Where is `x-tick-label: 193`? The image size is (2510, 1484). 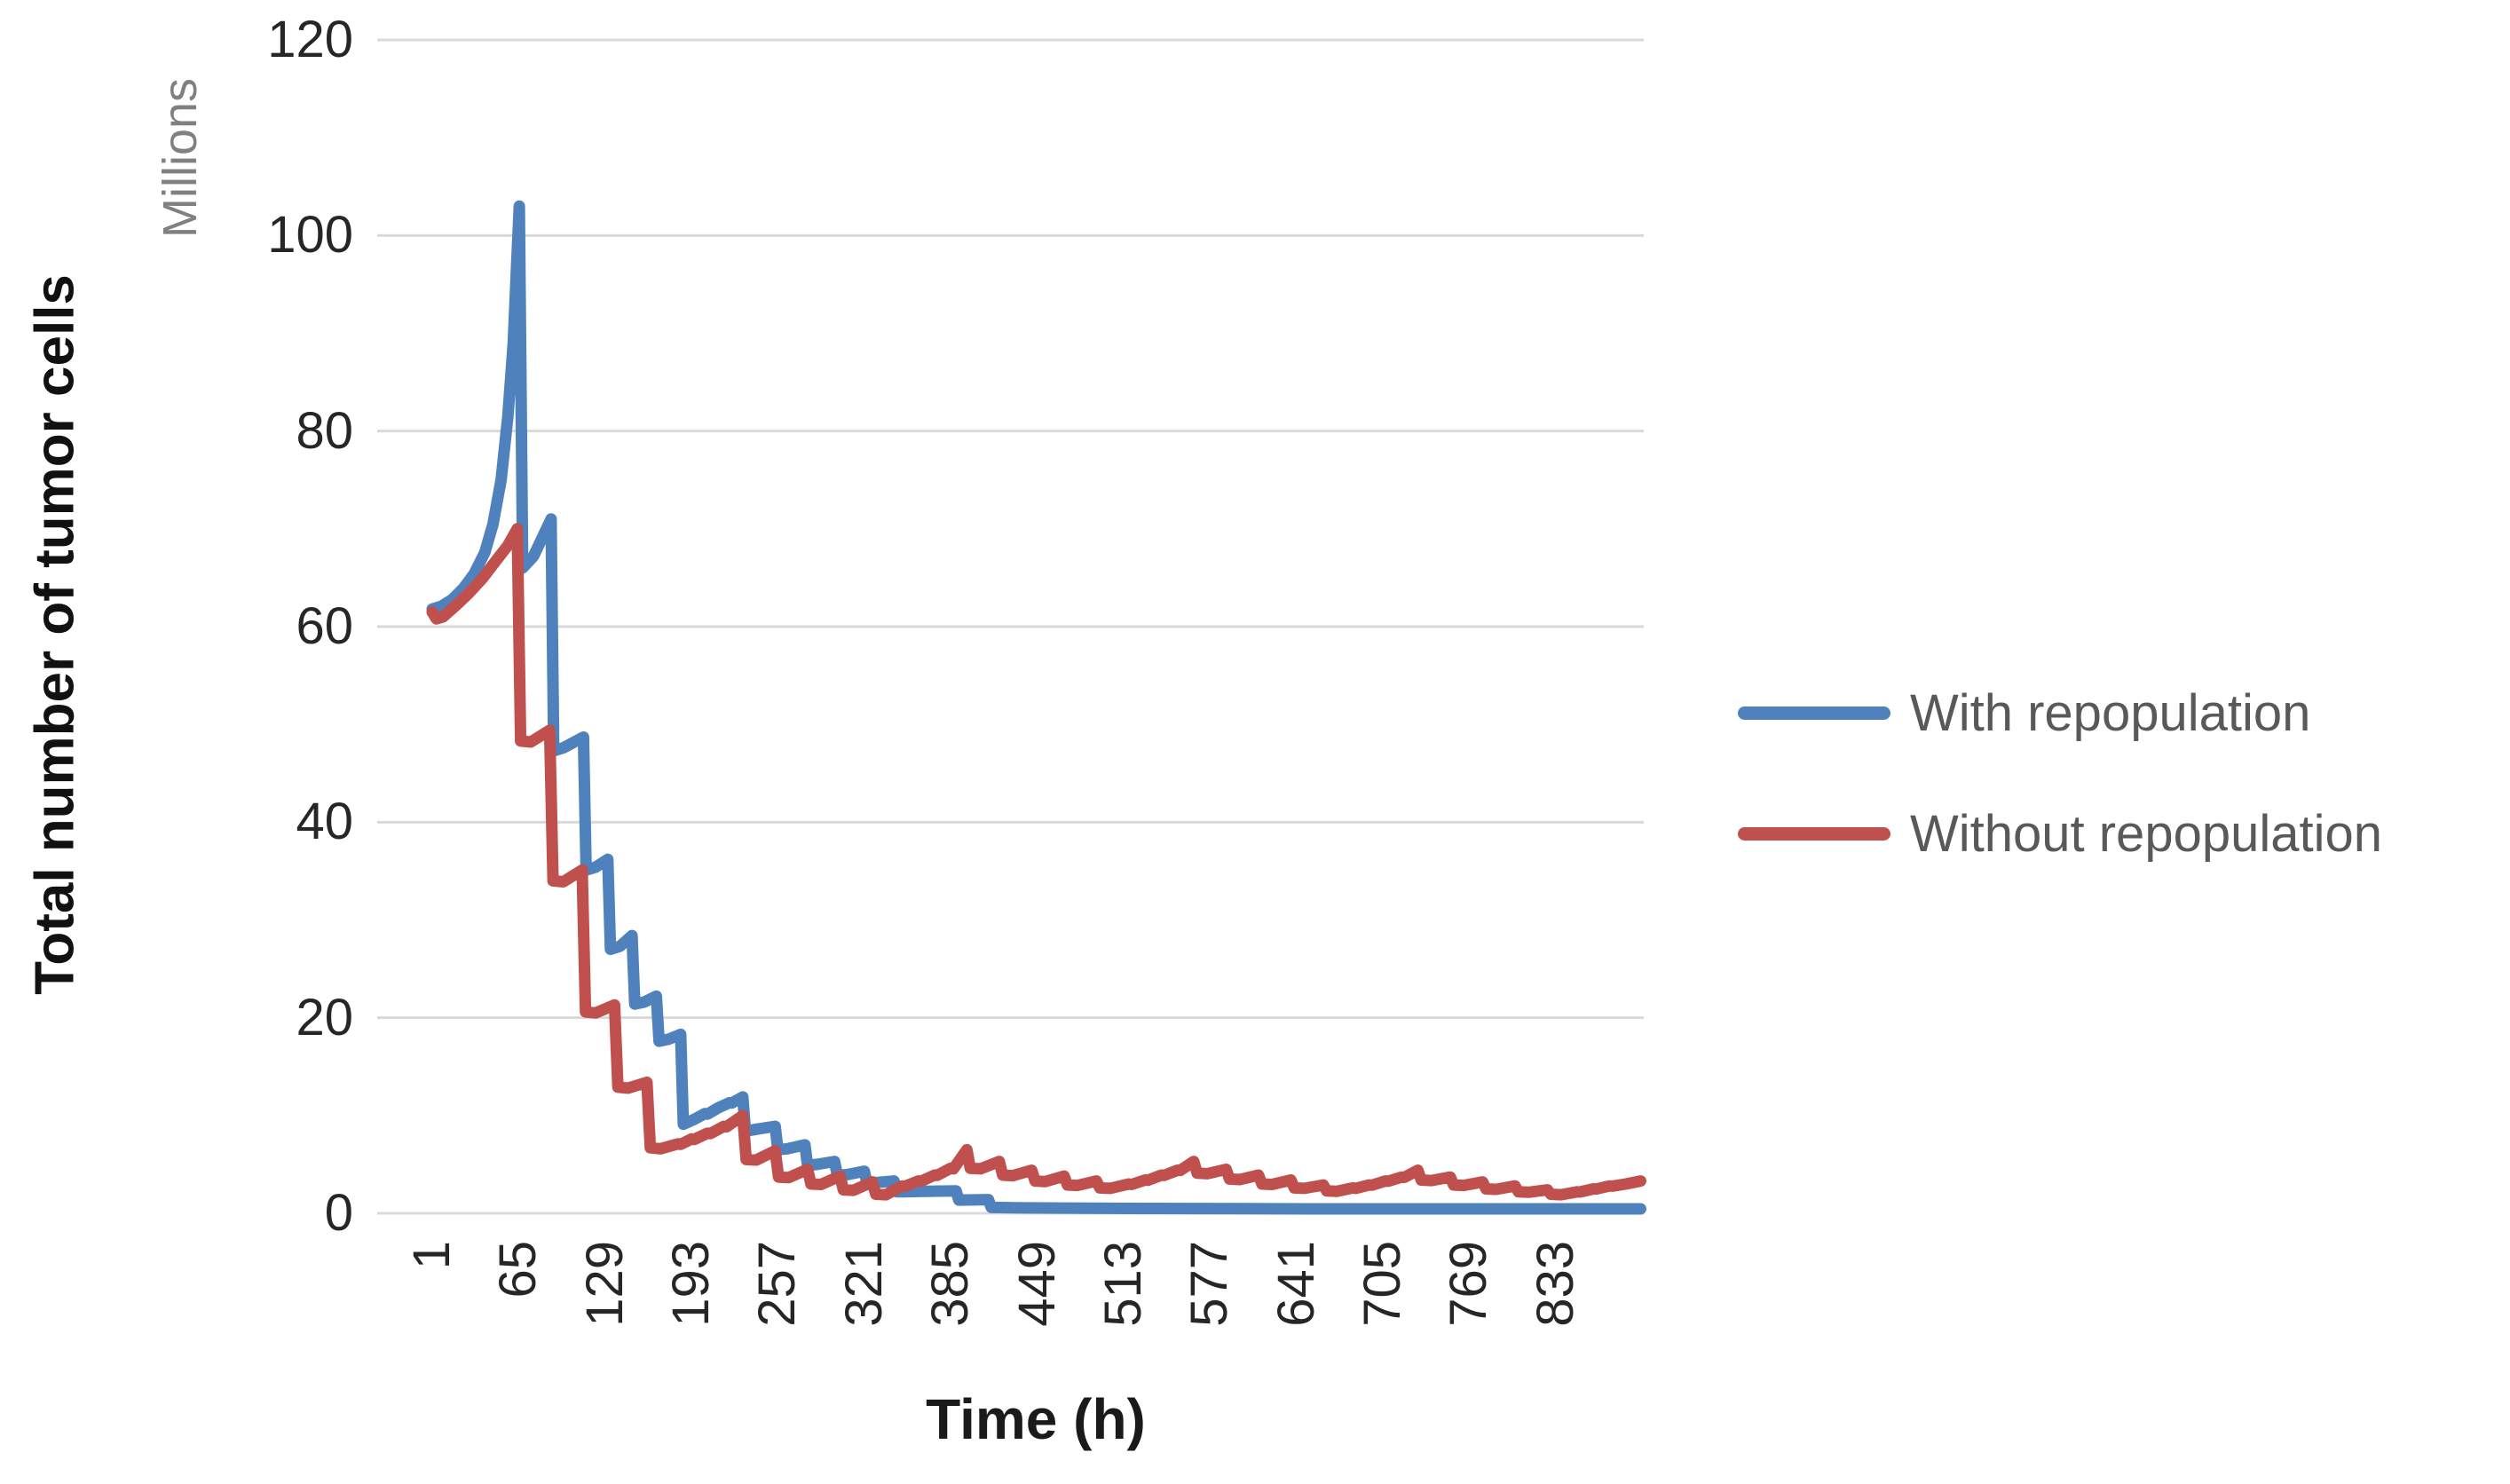
x-tick-label: 193 is located at coordinates (691, 1284).